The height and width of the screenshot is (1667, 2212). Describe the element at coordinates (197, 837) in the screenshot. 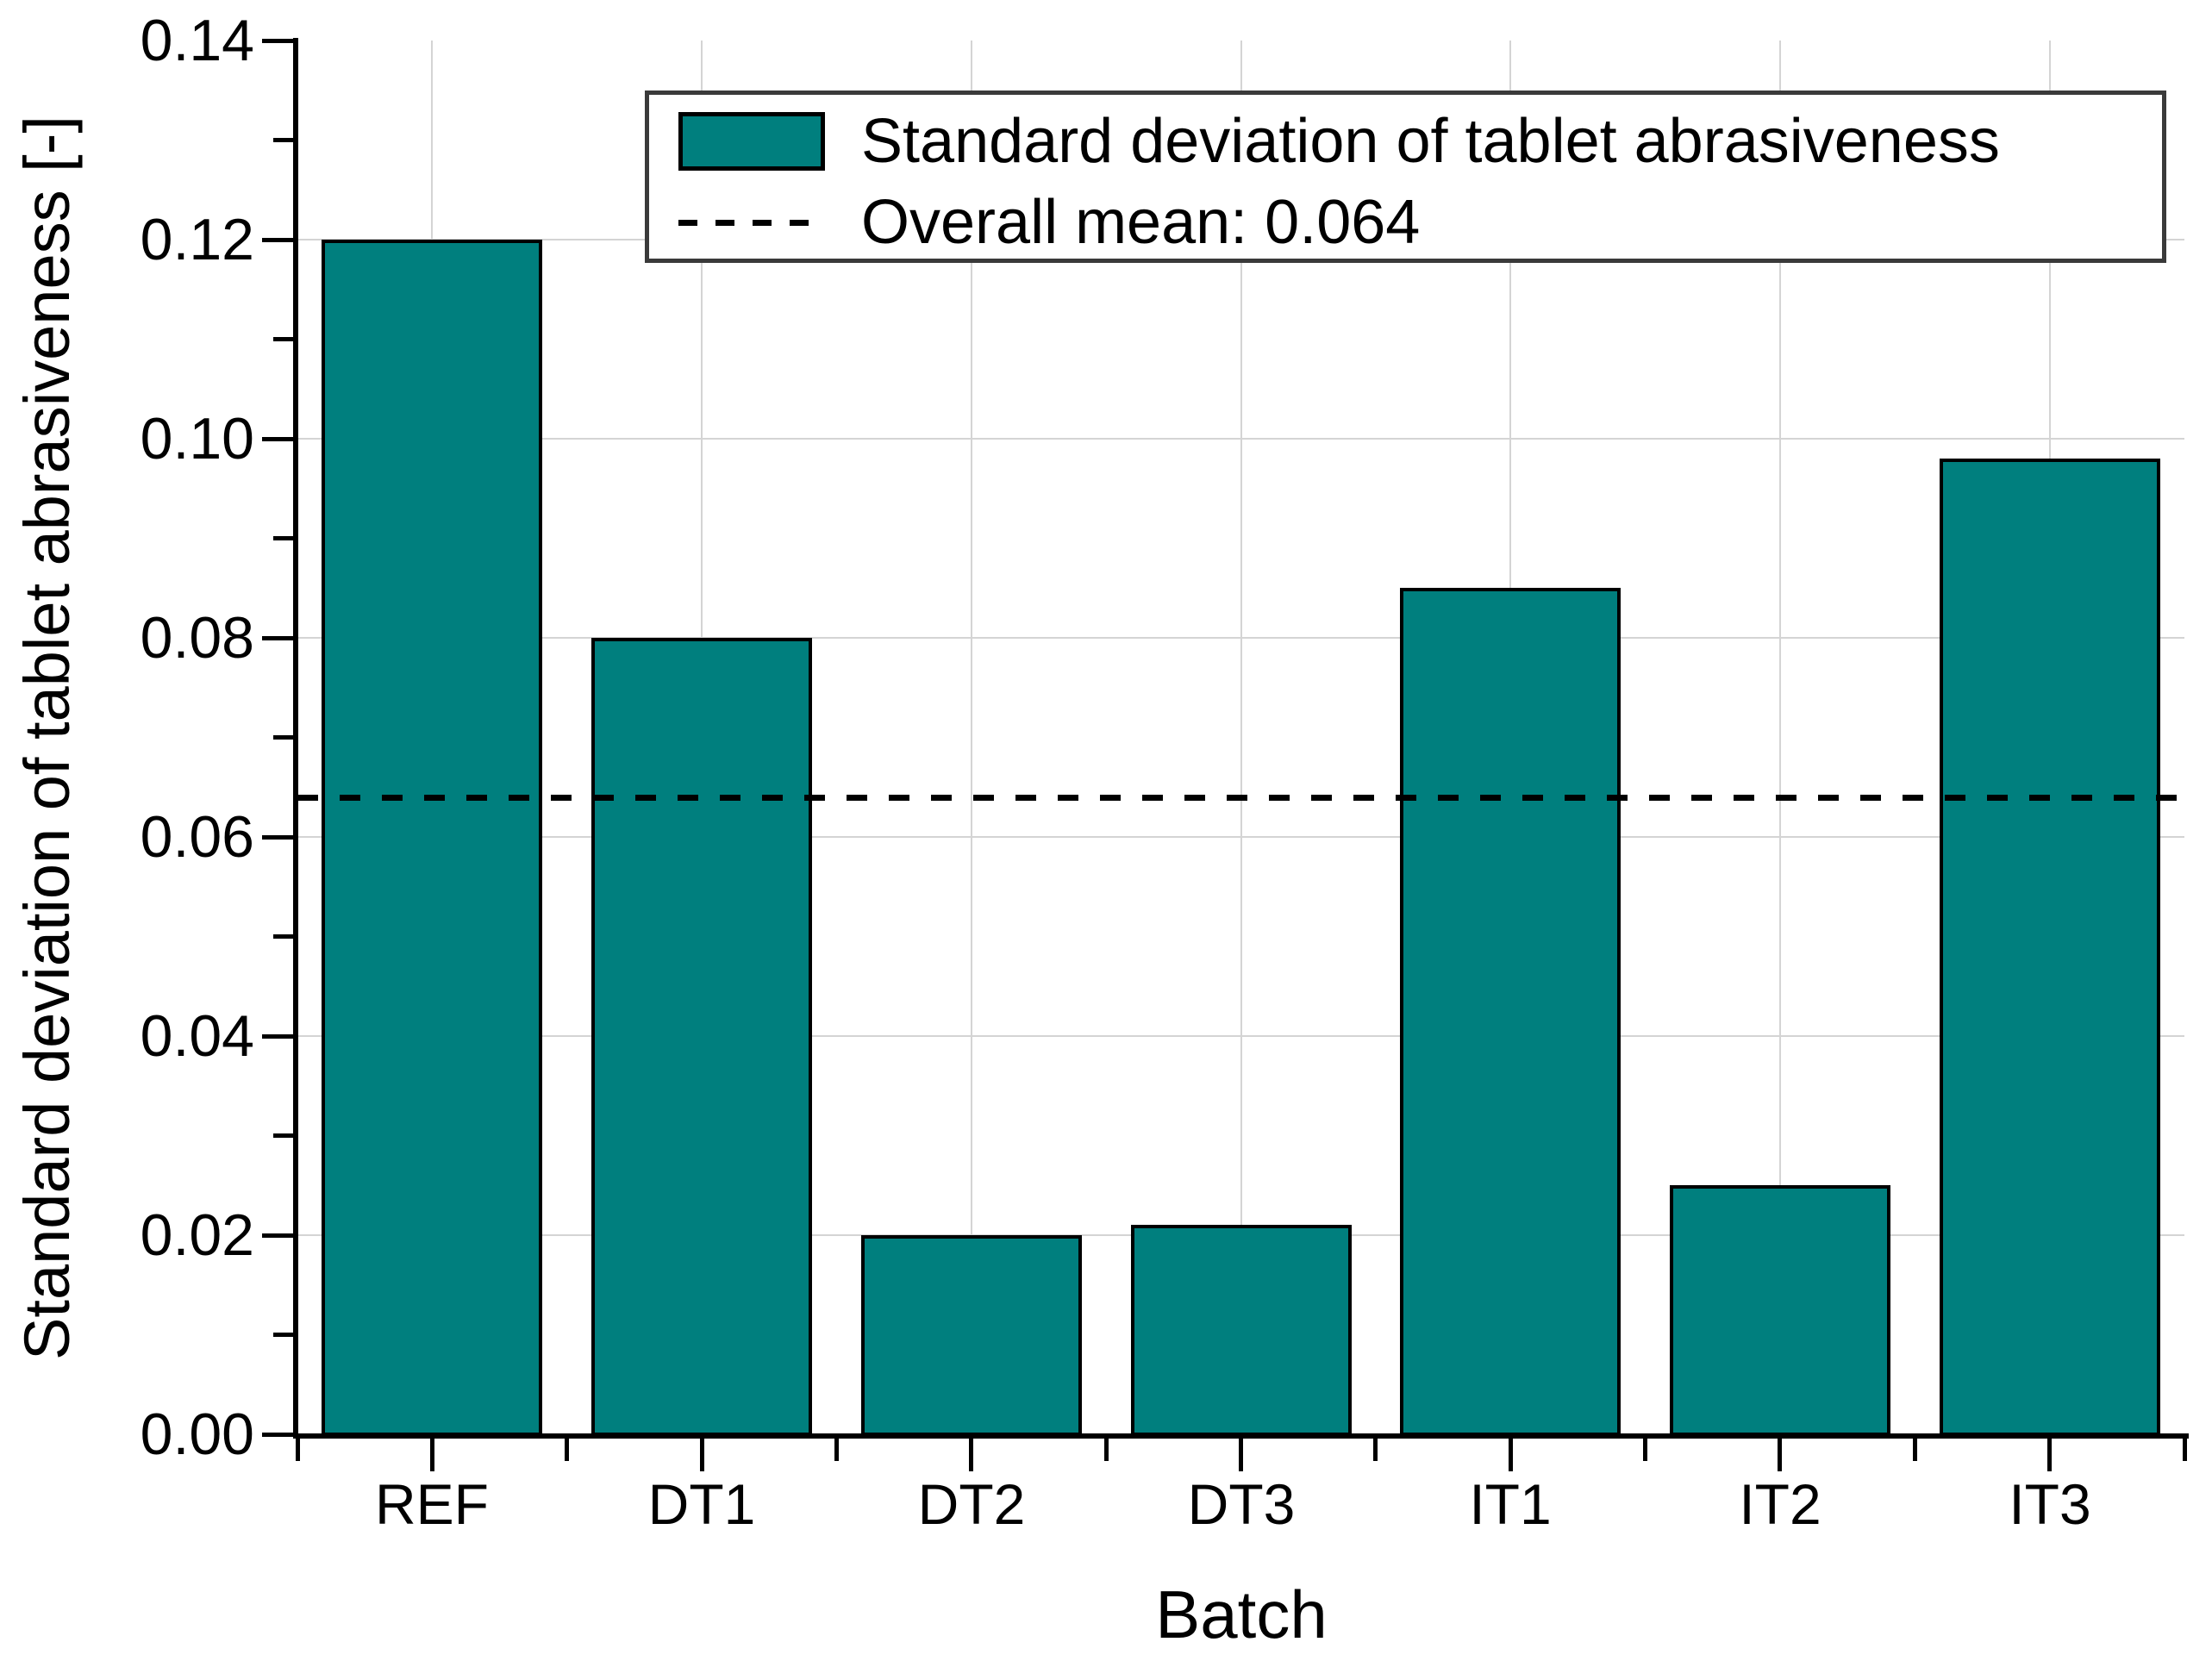

I see `y-tick-label: 0.06` at that location.